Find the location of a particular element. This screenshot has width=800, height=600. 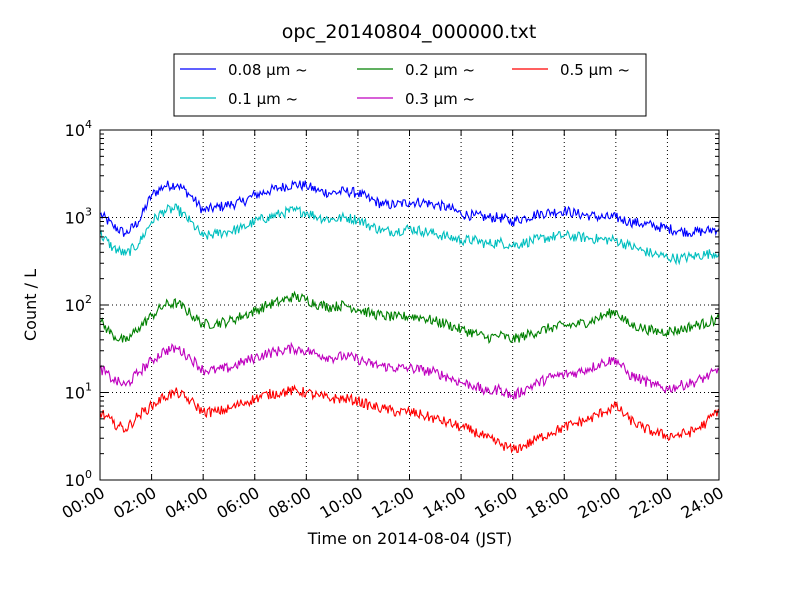

y-tick-label: 10¹ is located at coordinates (78, 392).